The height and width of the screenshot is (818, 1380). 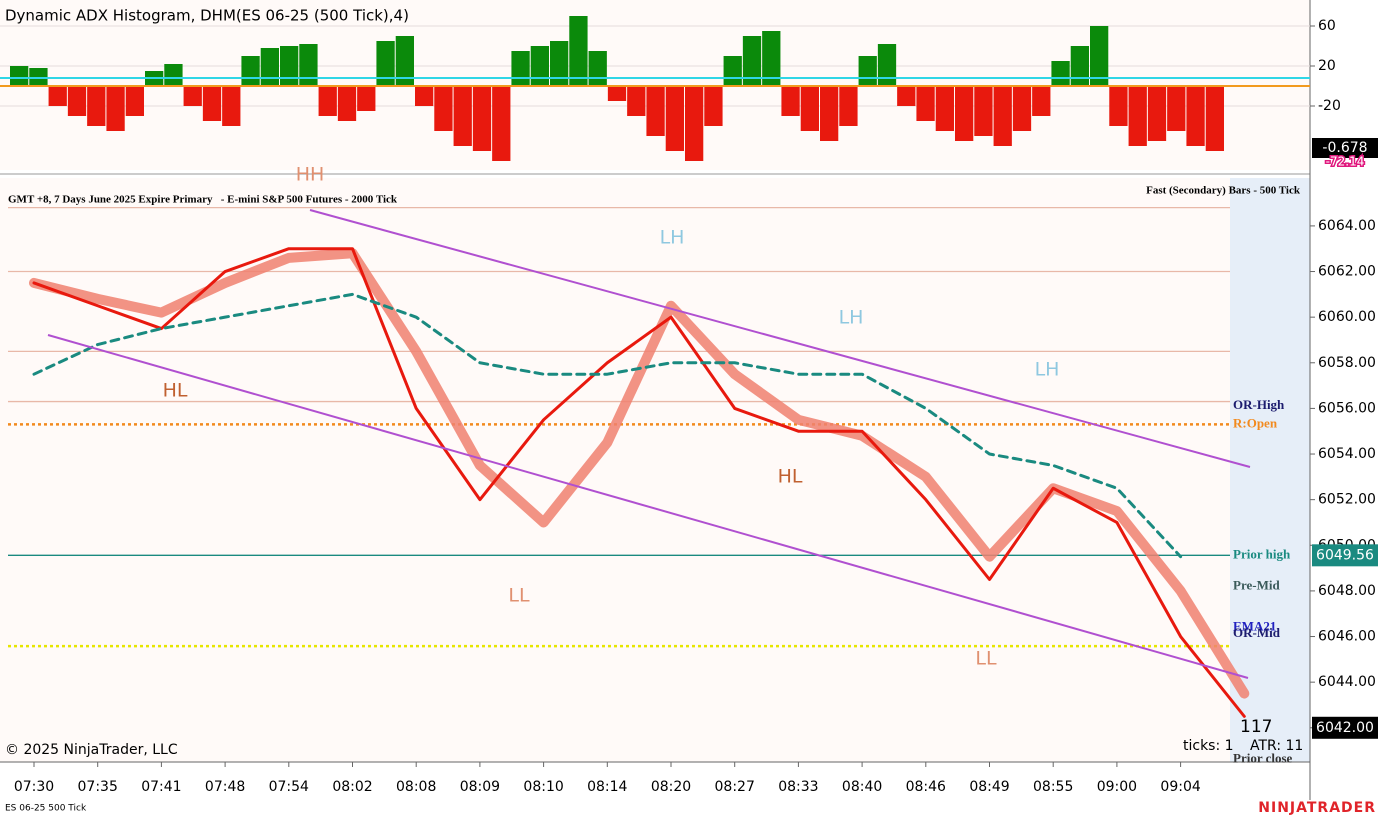 What do you see at coordinates (1262, 553) in the screenshot?
I see `level-label: Prior high` at bounding box center [1262, 553].